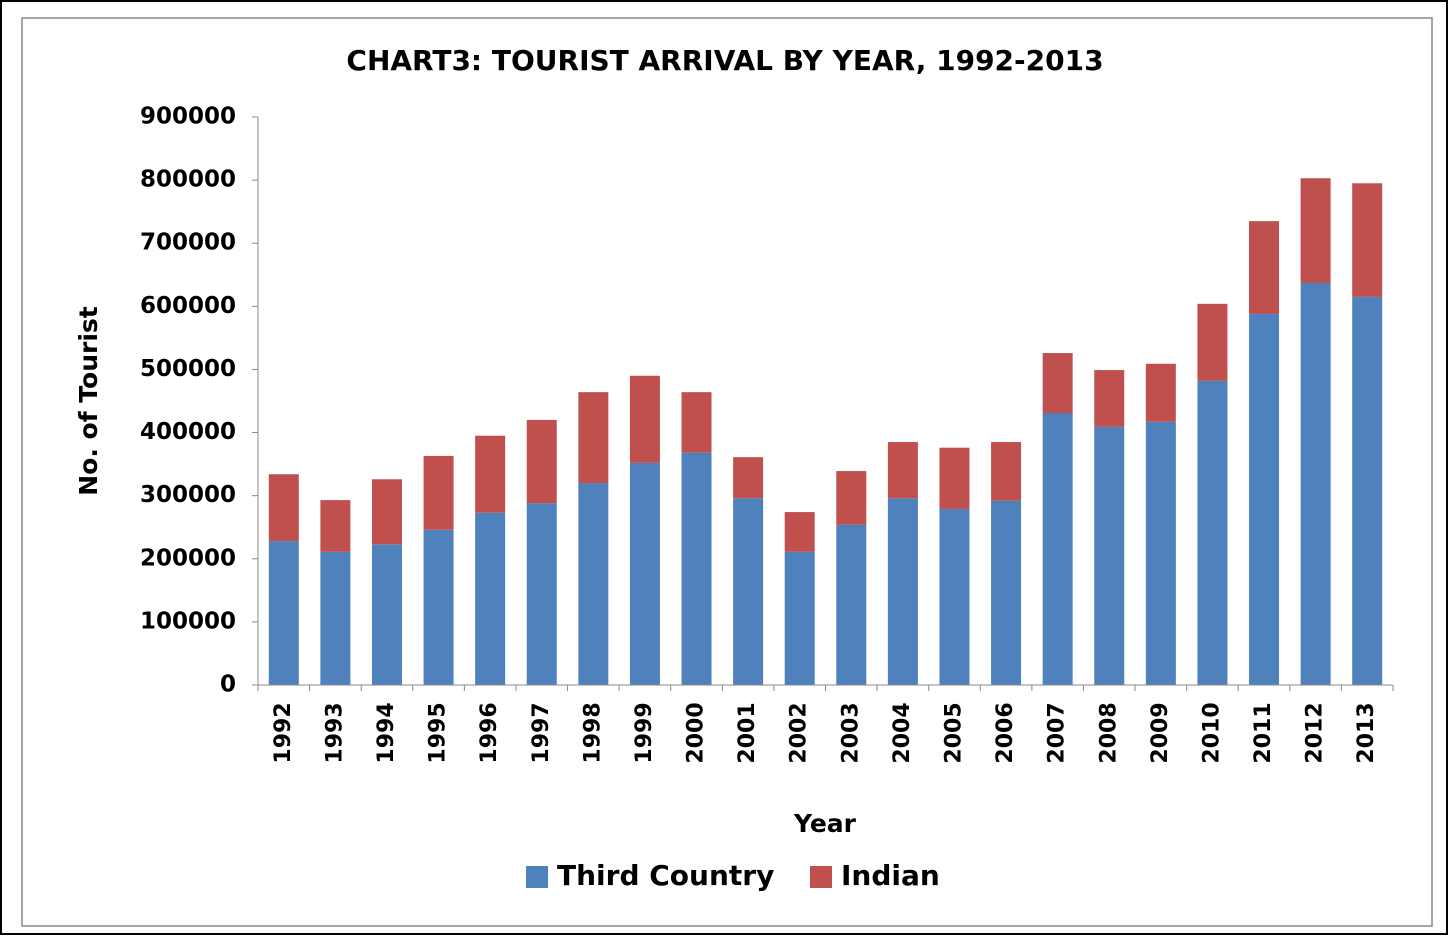 This screenshot has height=937, width=1450. Describe the element at coordinates (188, 369) in the screenshot. I see `y-tick-label: 500000` at that location.